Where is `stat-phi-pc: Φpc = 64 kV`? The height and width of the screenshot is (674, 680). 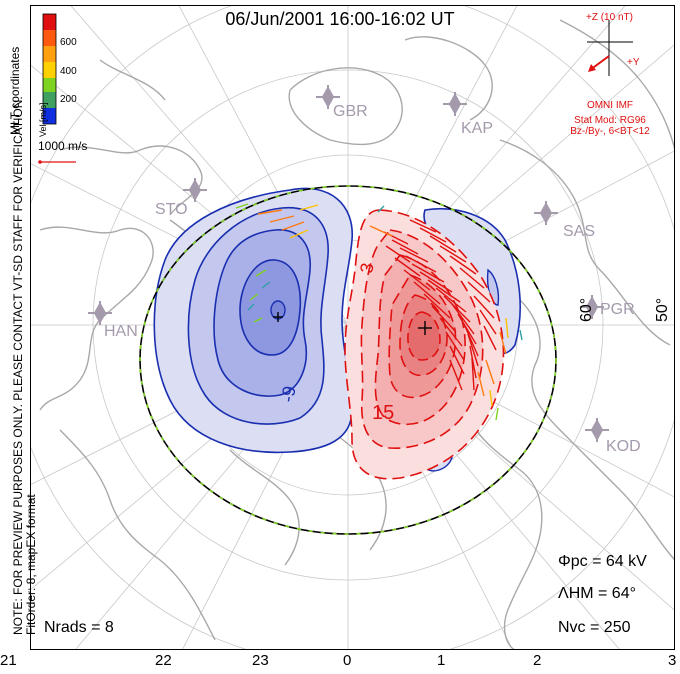
stat-phi-pc: Φpc = 64 kV is located at coordinates (602, 561).